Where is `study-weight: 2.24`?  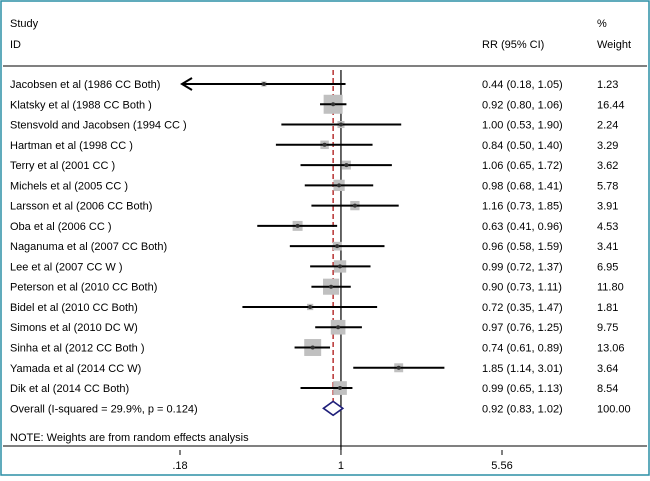 study-weight: 2.24 is located at coordinates (607, 126).